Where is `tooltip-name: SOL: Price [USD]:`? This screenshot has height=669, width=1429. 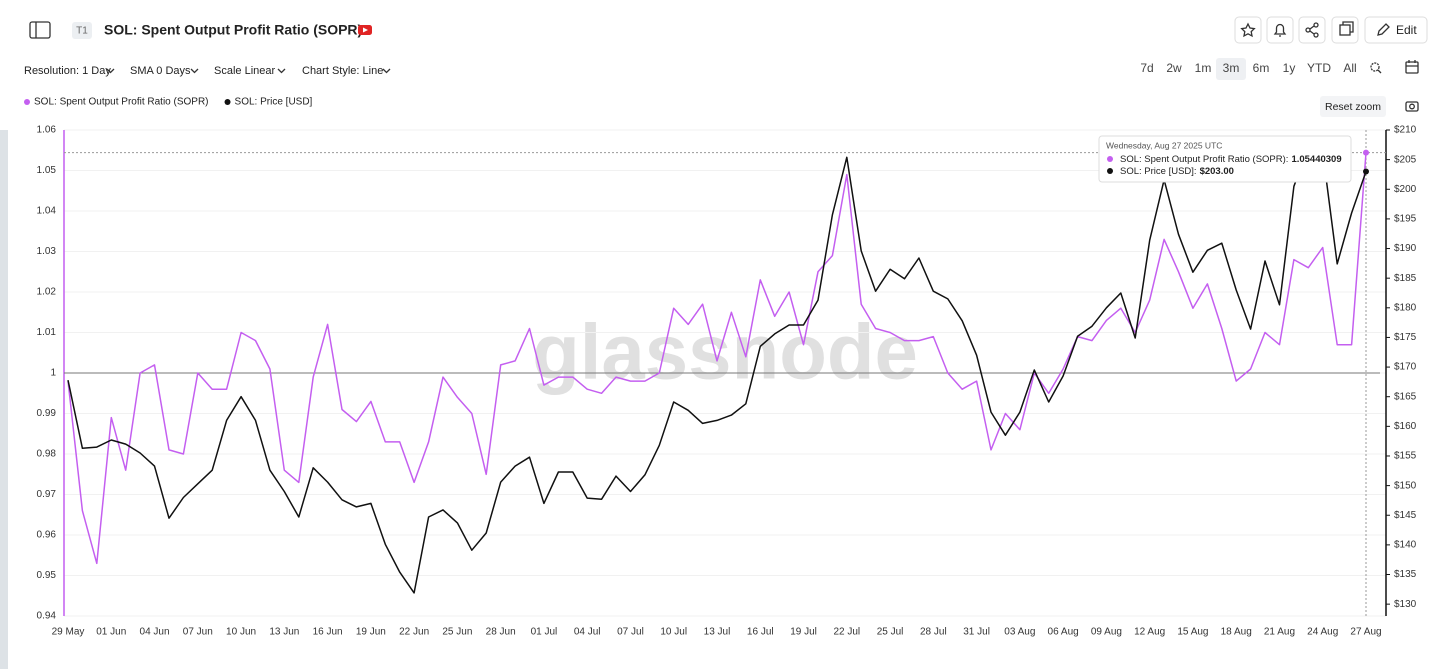 tooltip-name: SOL: Price [USD]: is located at coordinates (1158, 171).